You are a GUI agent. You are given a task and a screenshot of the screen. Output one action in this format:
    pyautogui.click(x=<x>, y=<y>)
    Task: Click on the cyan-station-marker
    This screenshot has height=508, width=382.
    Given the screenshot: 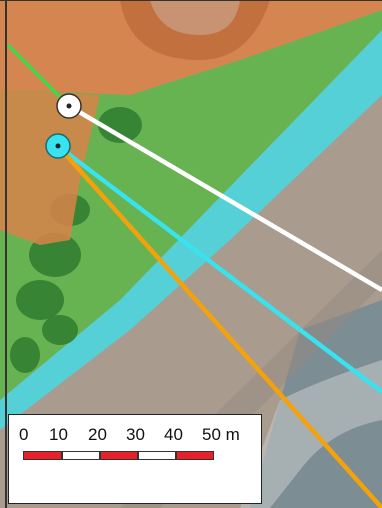 What is the action you would take?
    pyautogui.click(x=58, y=146)
    